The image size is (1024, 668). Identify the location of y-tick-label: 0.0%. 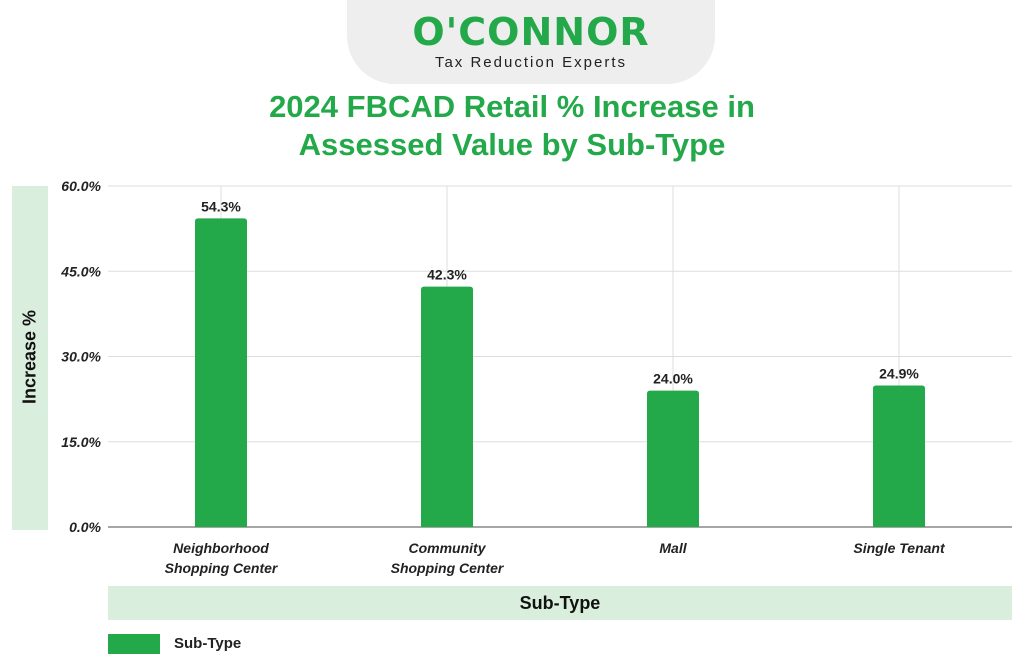
(85, 527).